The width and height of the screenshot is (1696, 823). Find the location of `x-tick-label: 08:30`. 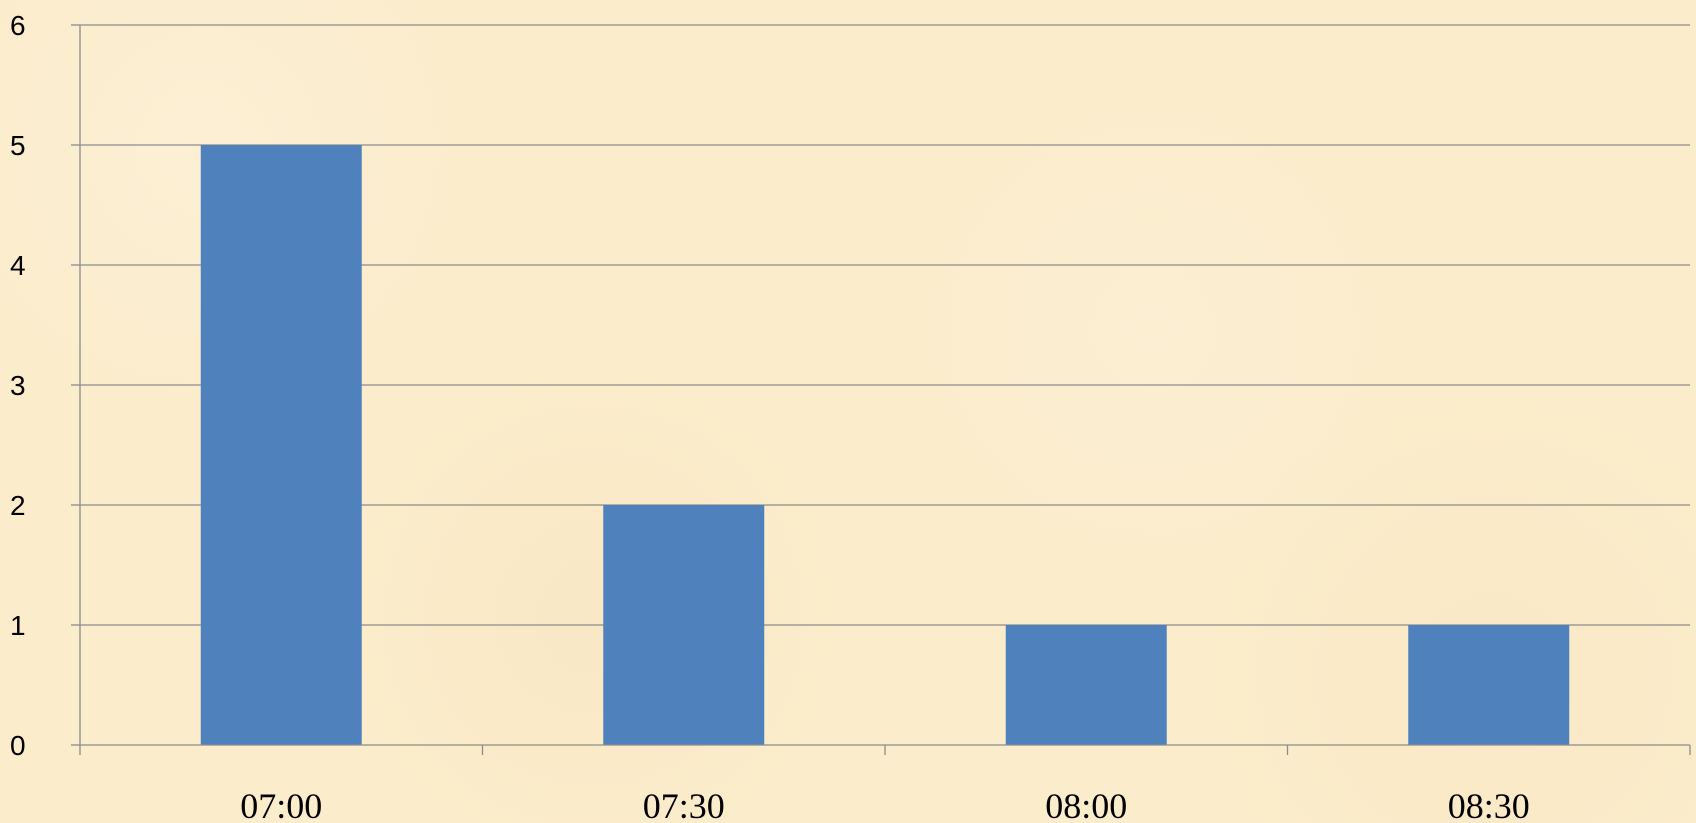

x-tick-label: 08:30 is located at coordinates (1489, 804).